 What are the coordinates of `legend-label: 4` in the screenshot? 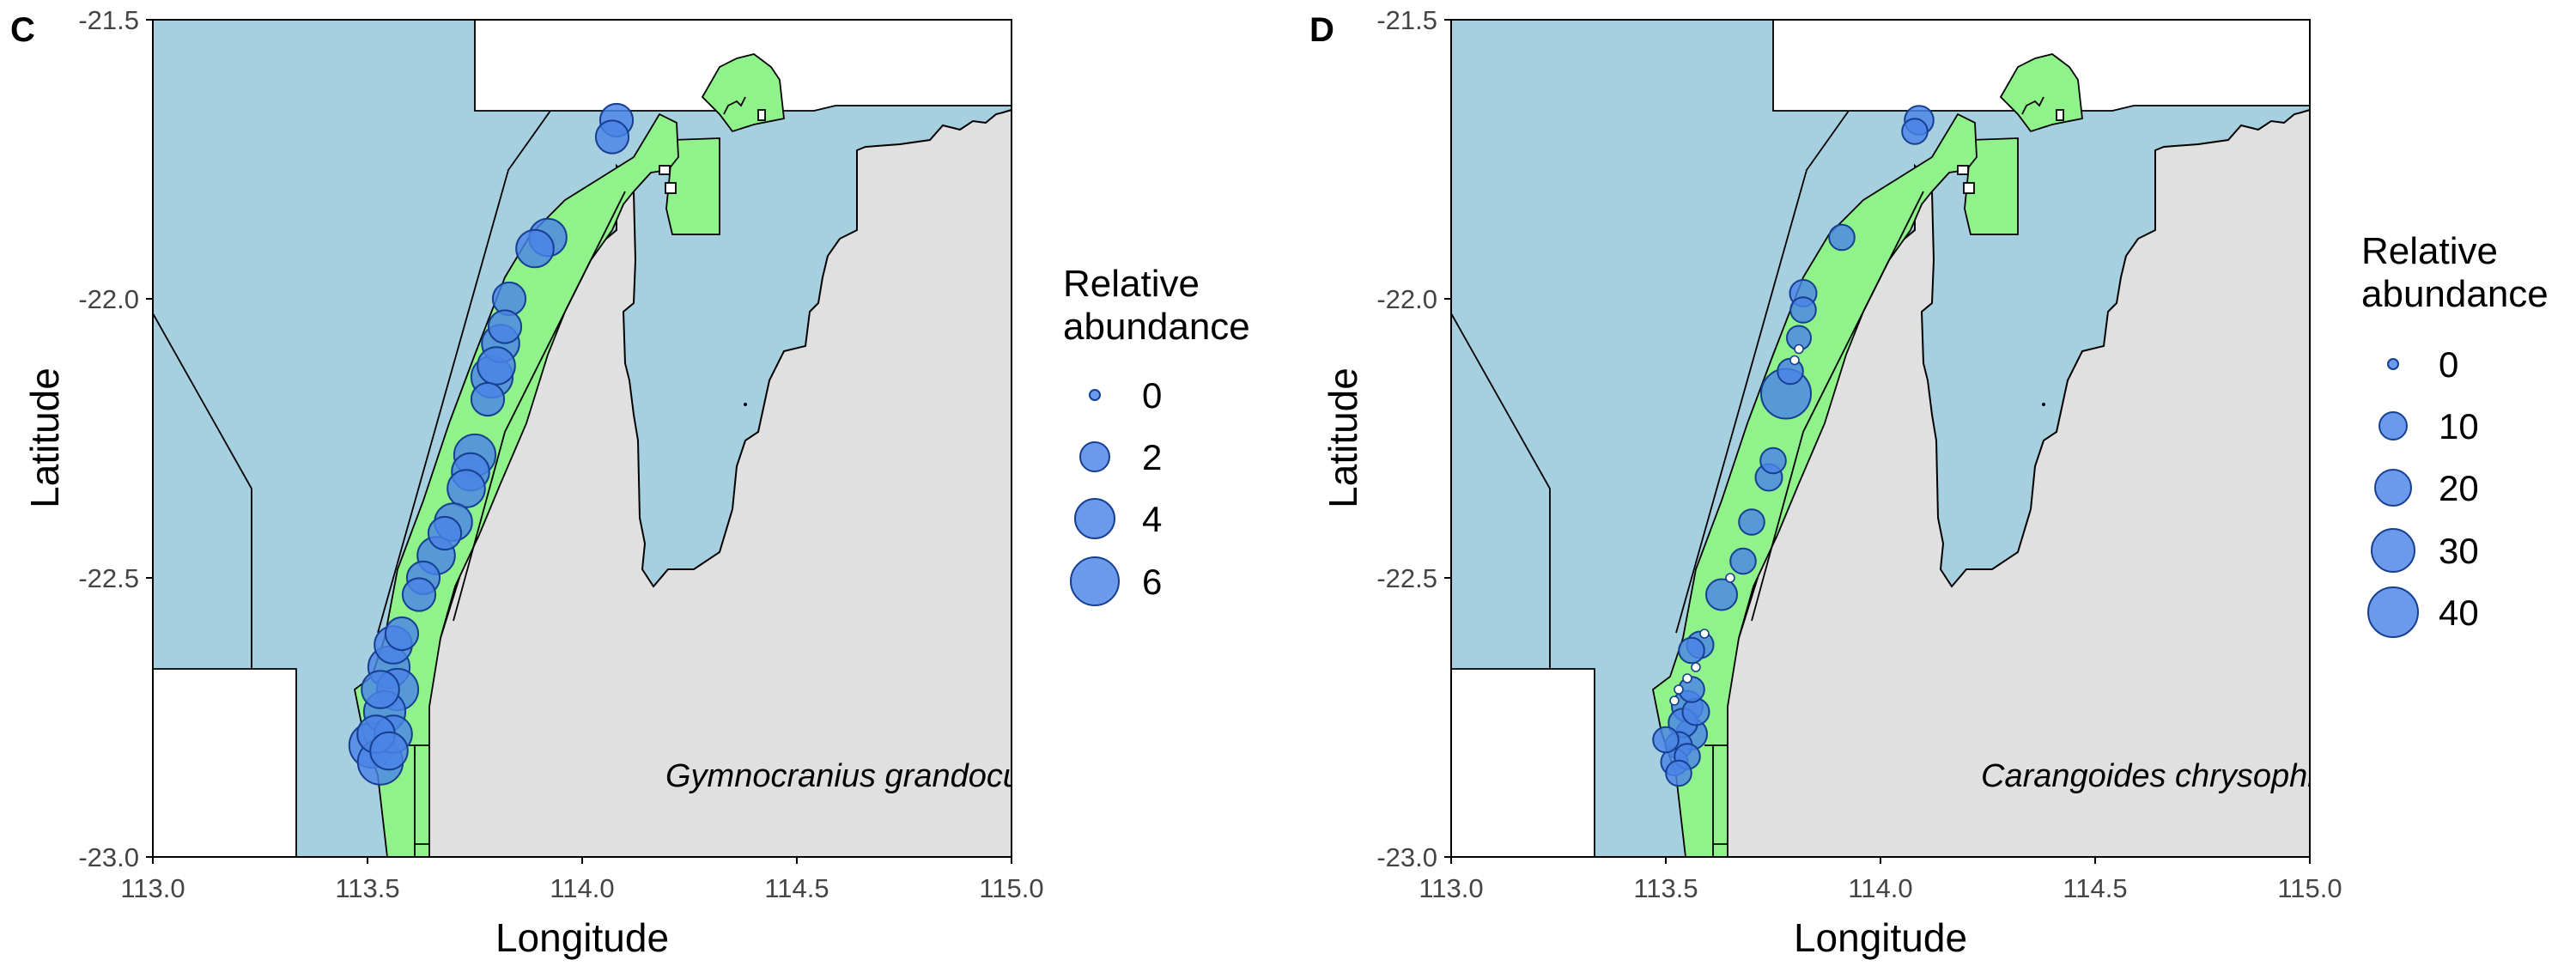 It's located at (1152, 519).